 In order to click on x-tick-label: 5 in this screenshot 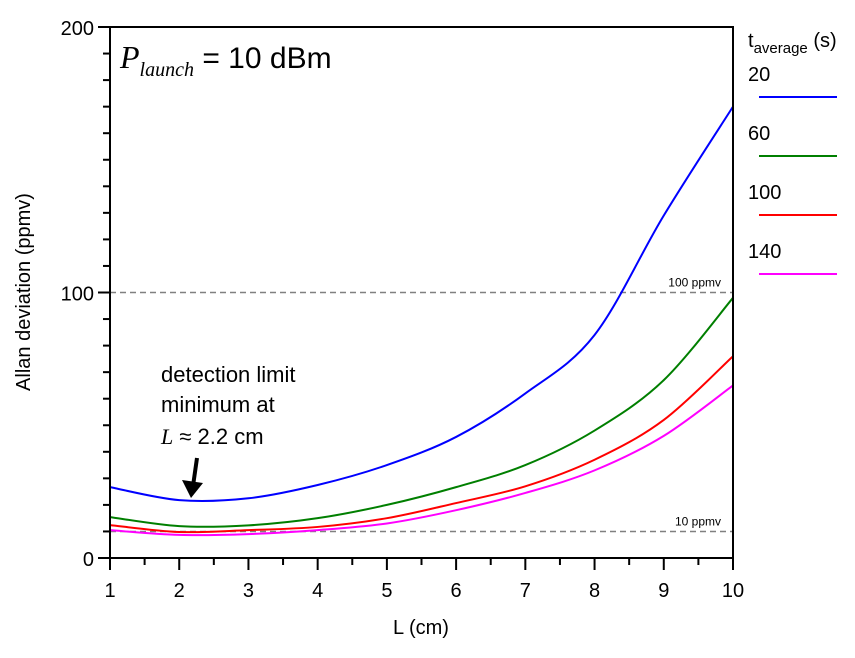, I will do `click(386, 591)`.